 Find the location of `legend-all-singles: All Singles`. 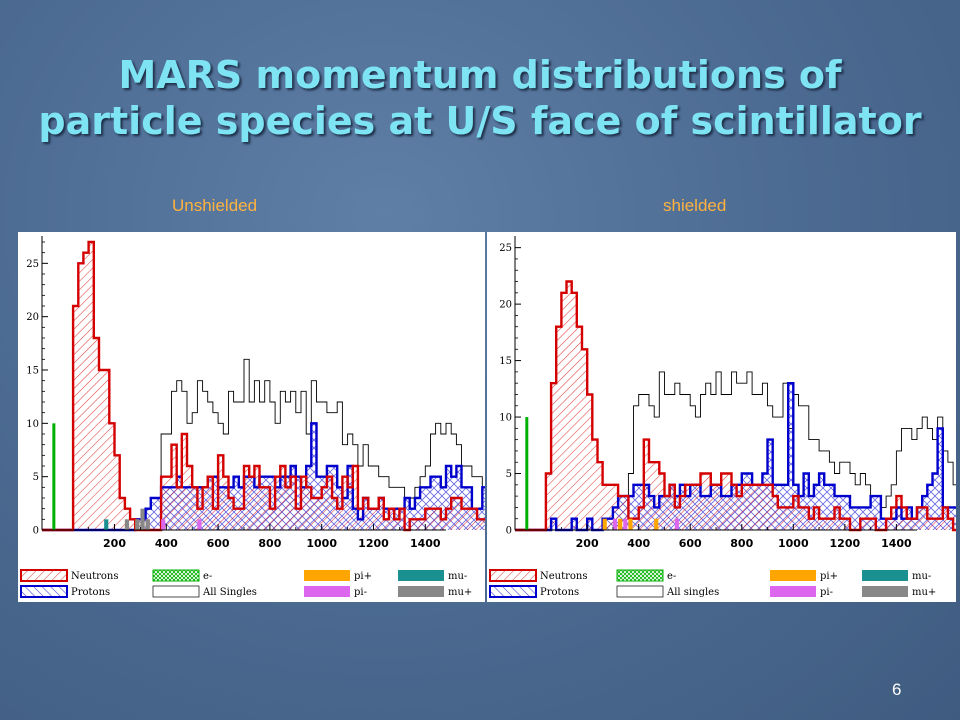

legend-all-singles: All Singles is located at coordinates (204, 591).